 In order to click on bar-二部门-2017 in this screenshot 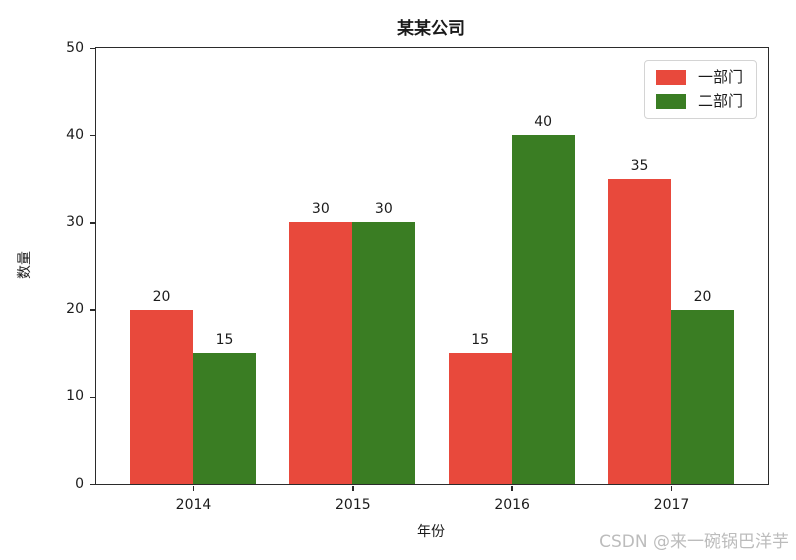, I will do `click(702, 396)`.